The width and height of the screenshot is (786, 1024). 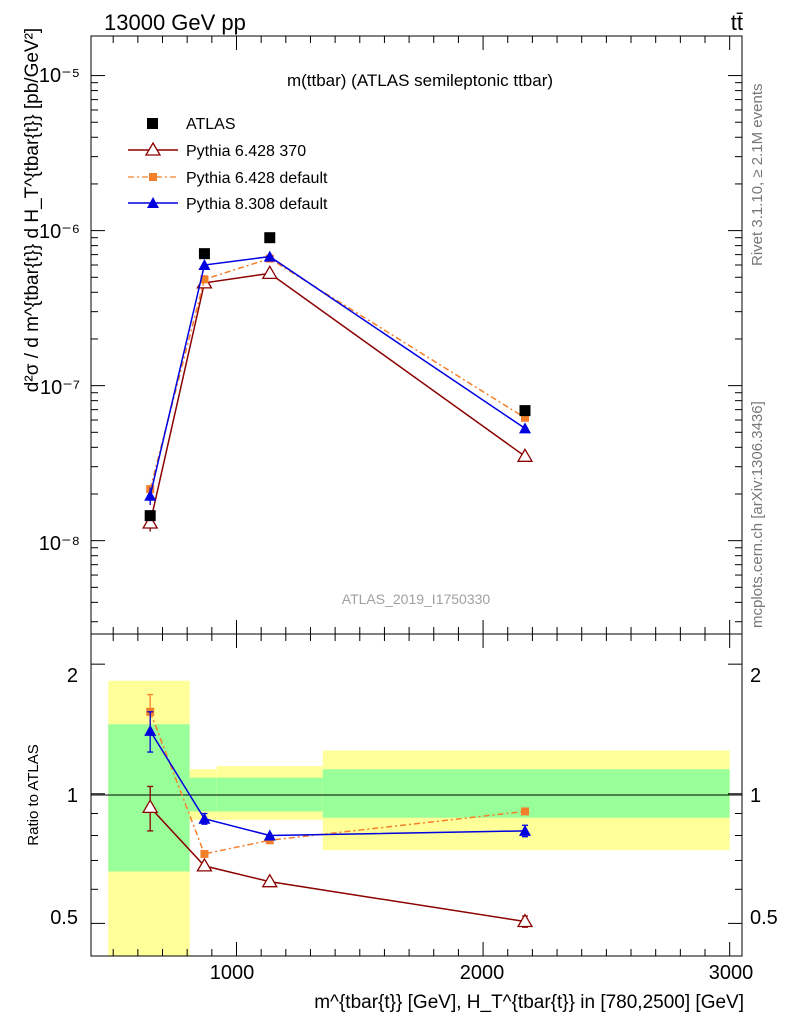 I want to click on legend-marker-pythia8-default, so click(x=153, y=202).